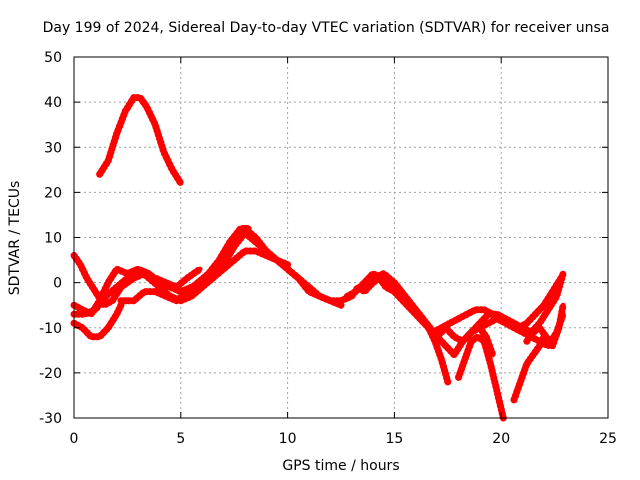  I want to click on x-tick-label: 5, so click(180, 439).